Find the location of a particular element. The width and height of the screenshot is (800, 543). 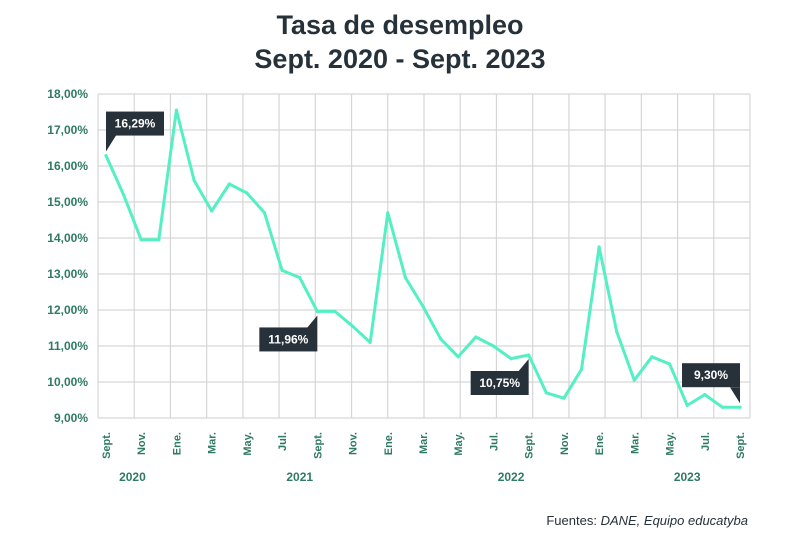

annotation-label: 11,96% is located at coordinates (288, 339).